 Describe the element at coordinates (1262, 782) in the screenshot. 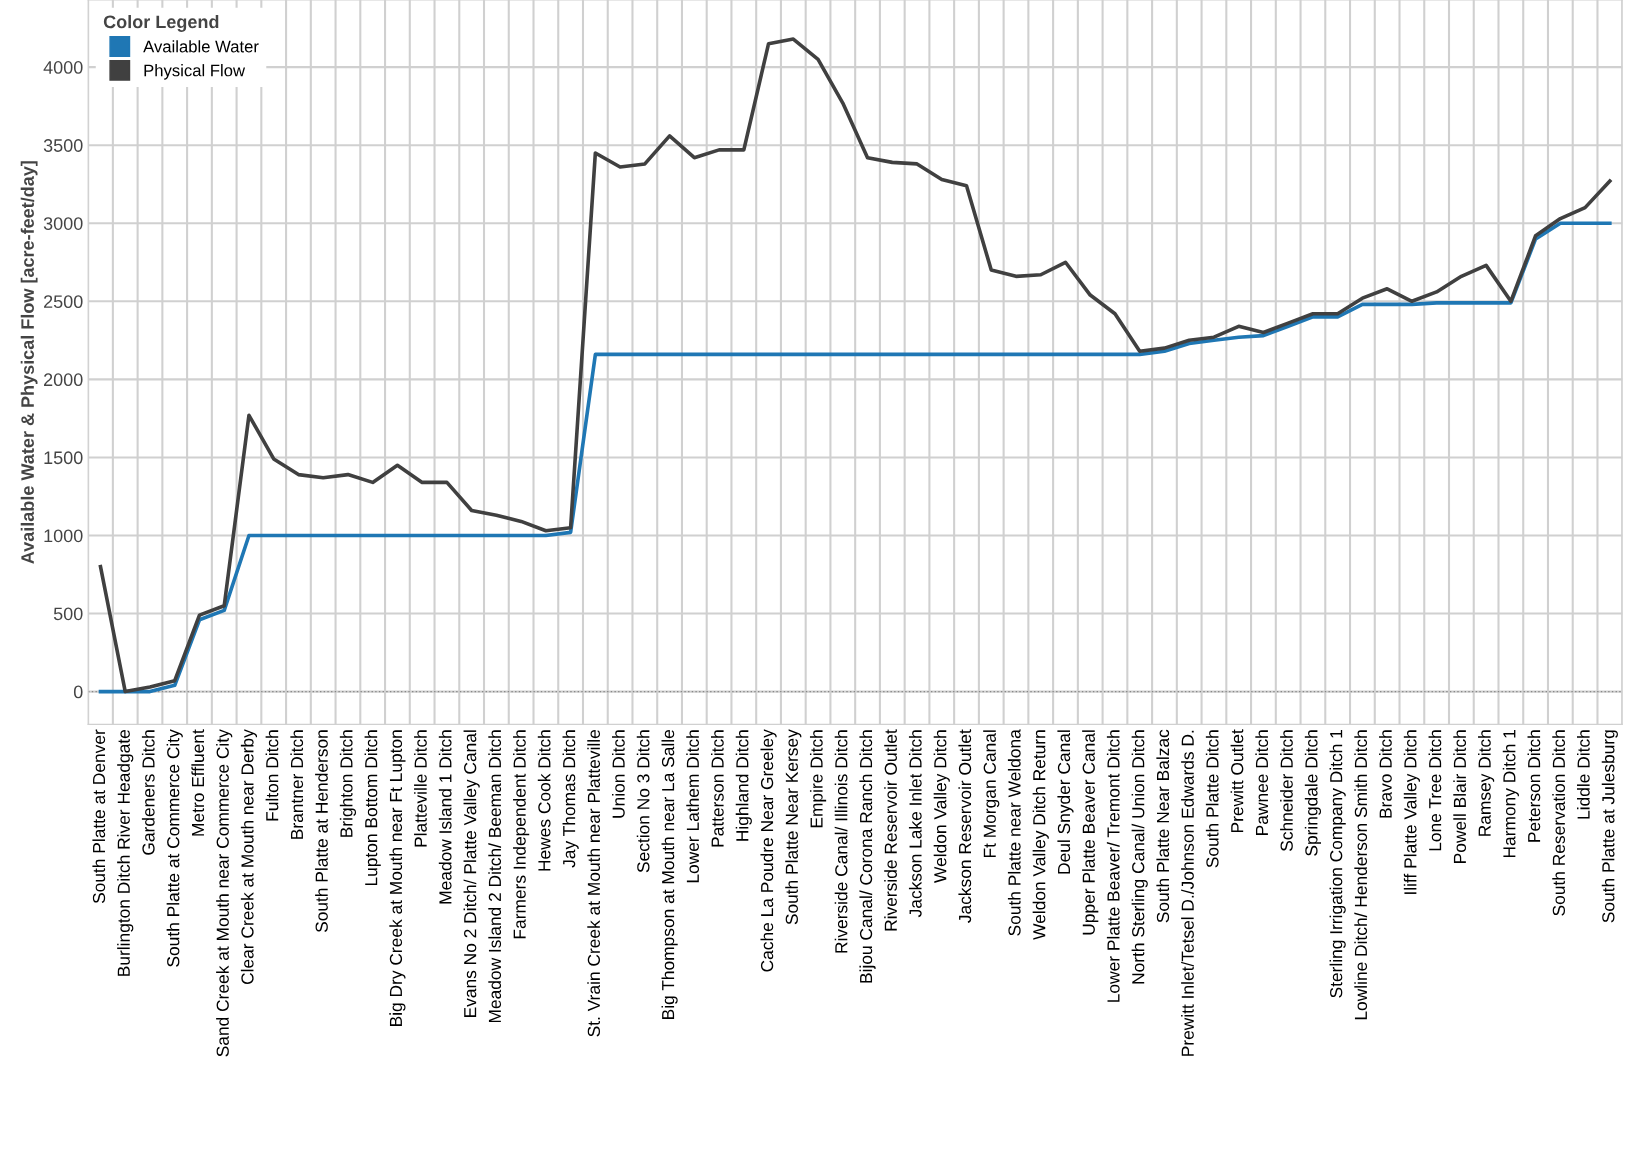

I see `x-tick-label: Pawnee Ditch` at that location.